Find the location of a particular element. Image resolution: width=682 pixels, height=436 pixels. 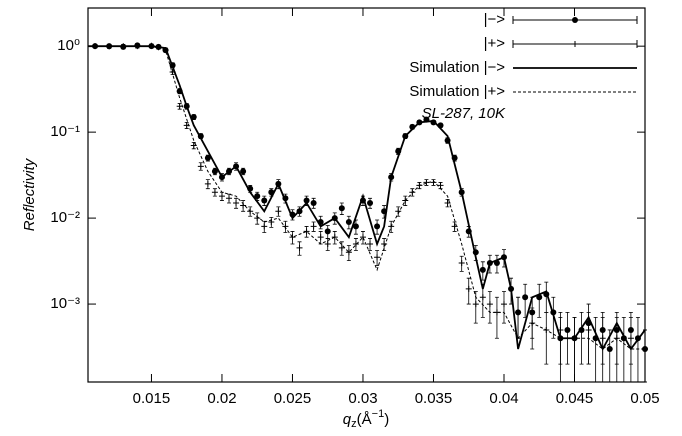

x-tick-label: 0.04 is located at coordinates (503, 398).